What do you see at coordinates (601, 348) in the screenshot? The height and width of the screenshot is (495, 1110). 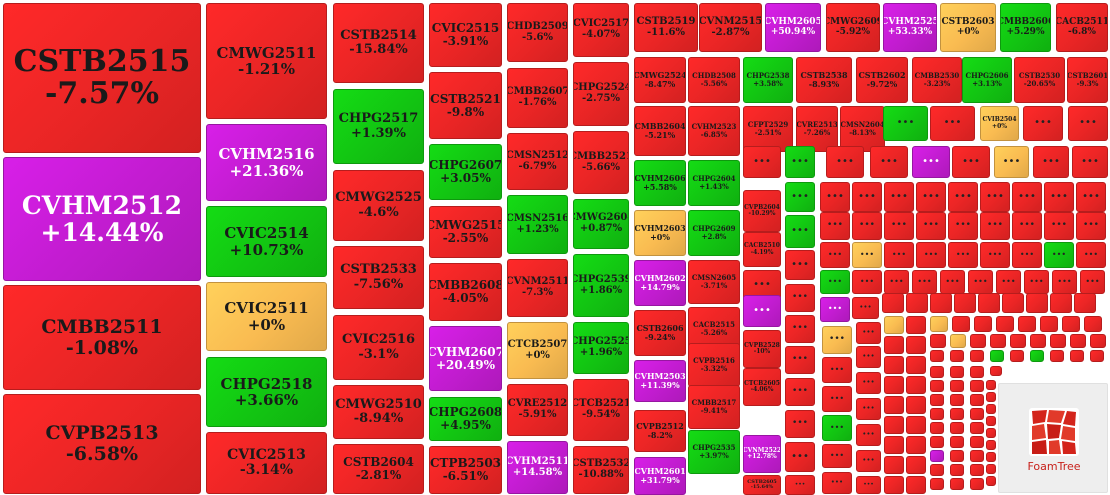 I see `treemap-tile: CHPG2525 +1.96%` at bounding box center [601, 348].